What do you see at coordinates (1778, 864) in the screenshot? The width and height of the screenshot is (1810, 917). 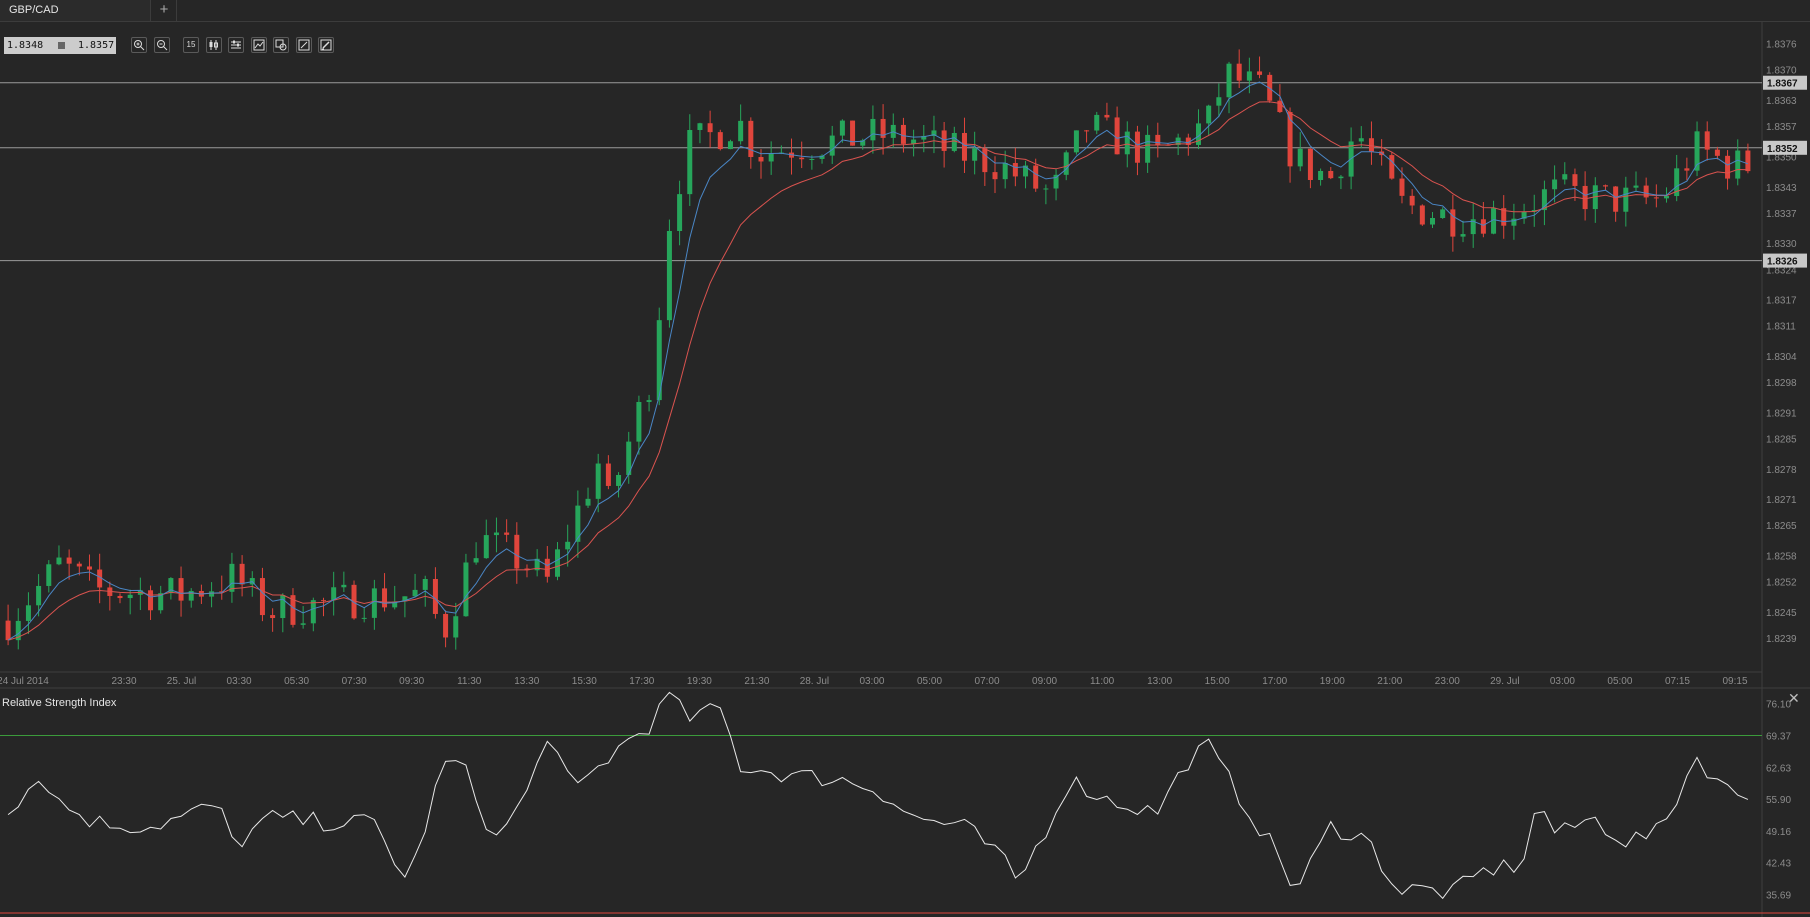 I see `rsi-tick-label: 42.43` at bounding box center [1778, 864].